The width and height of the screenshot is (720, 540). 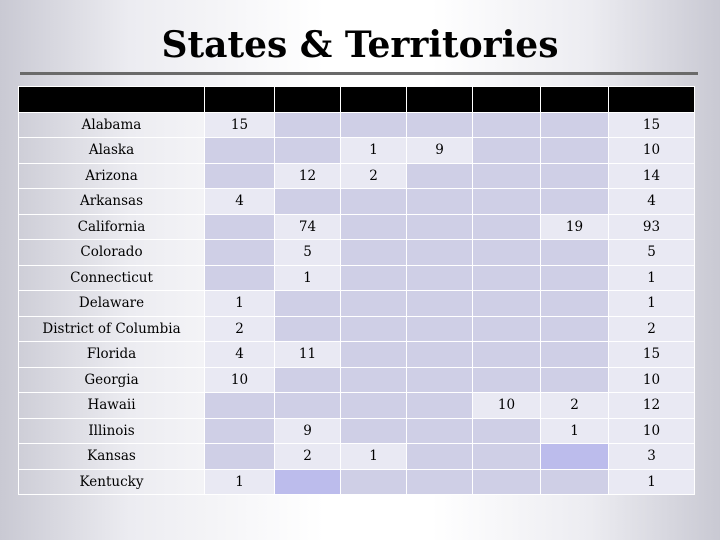 I want to click on table-row: California 74 19 93, so click(x=356, y=226).